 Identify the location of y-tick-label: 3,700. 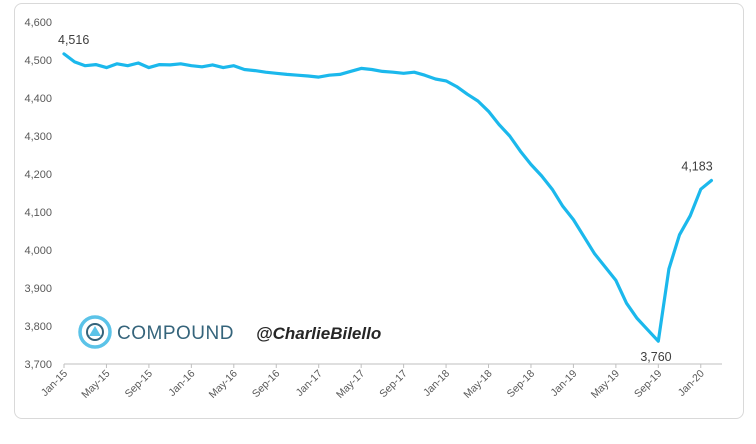
(38, 365).